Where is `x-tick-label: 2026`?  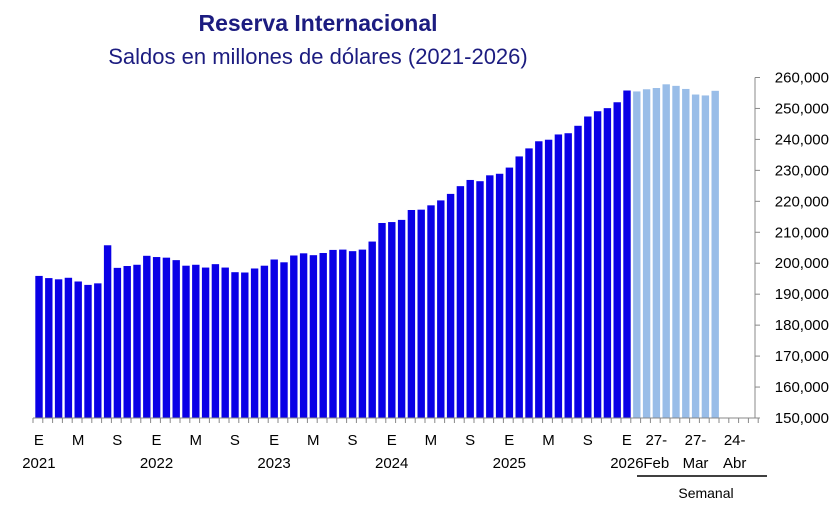 x-tick-label: 2026 is located at coordinates (626, 463).